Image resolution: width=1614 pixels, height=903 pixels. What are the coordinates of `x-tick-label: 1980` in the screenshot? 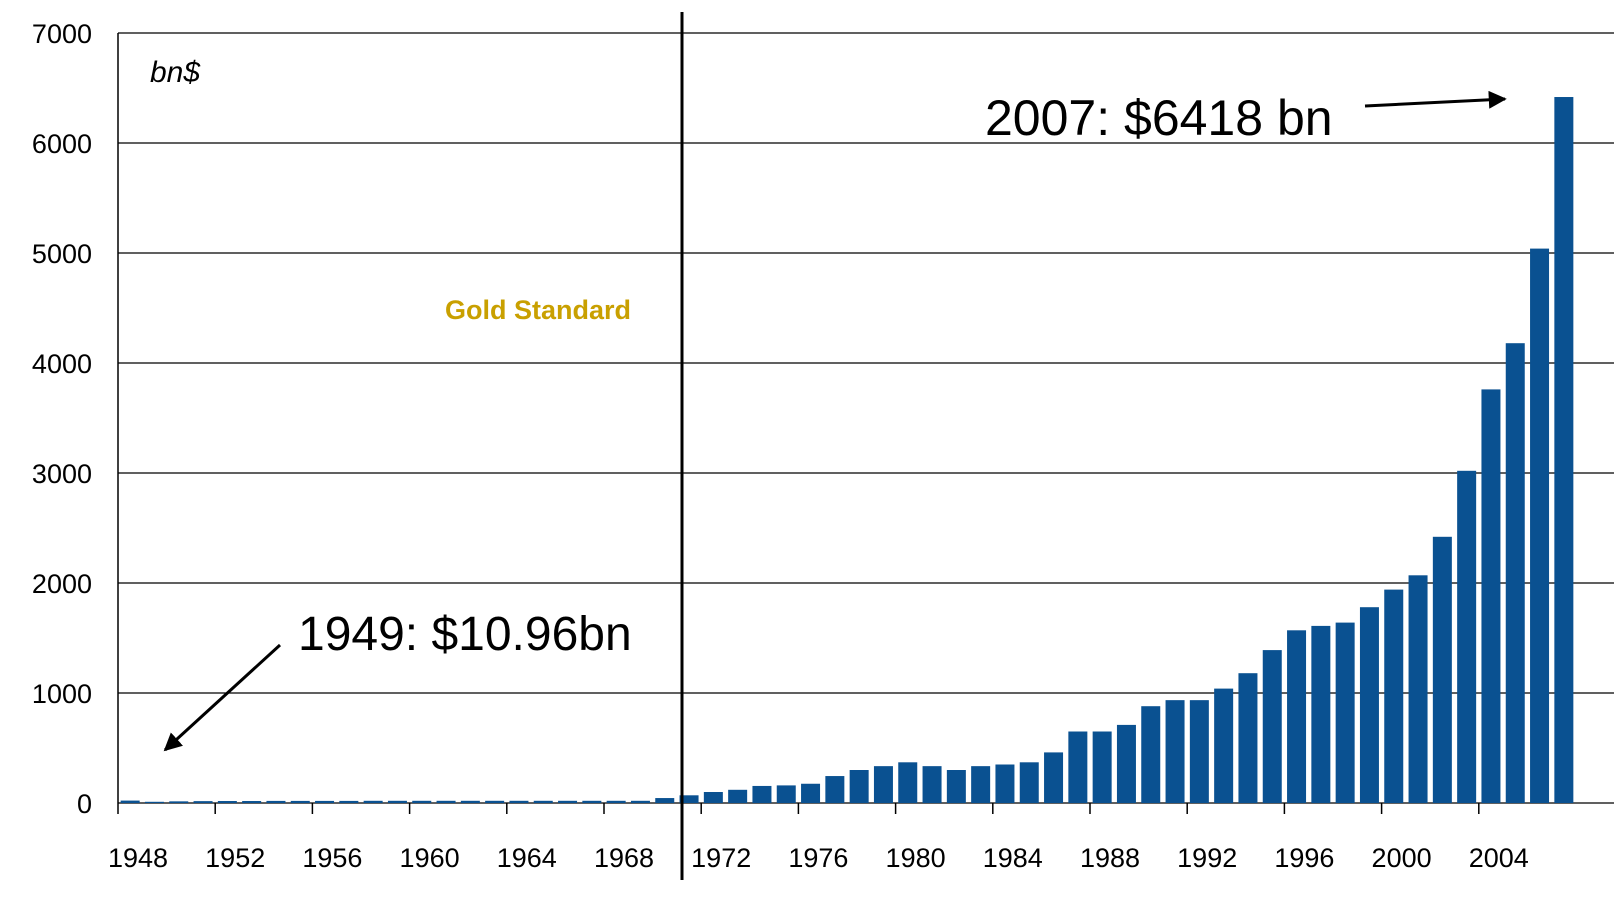 It's located at (916, 858).